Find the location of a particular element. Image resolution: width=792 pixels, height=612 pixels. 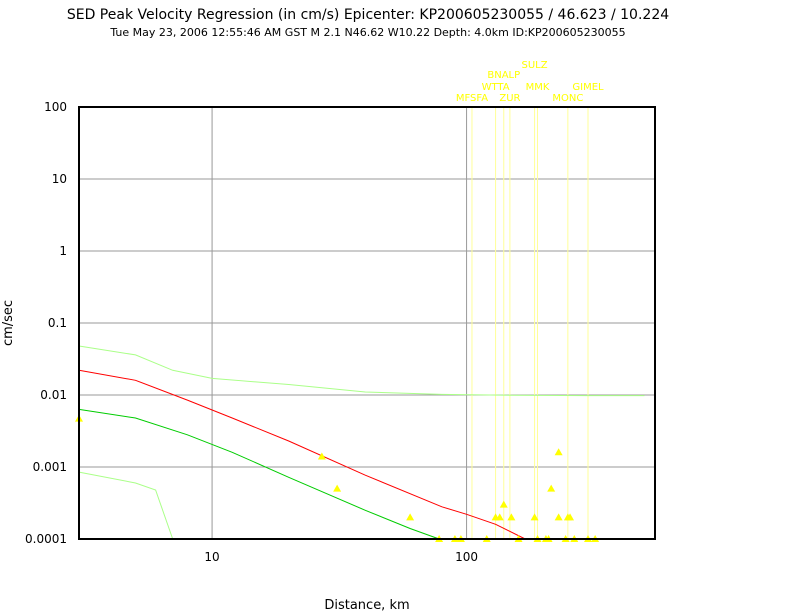

y-tick-label: 10 is located at coordinates (59, 179).